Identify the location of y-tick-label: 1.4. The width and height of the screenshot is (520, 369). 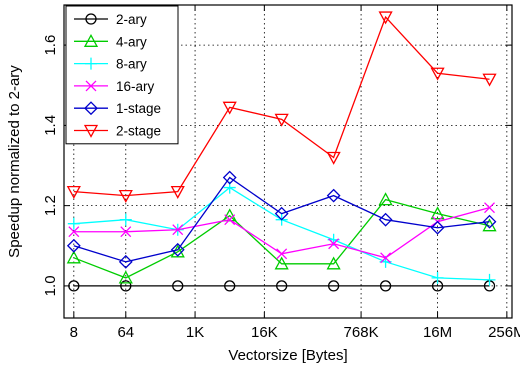
(50, 125).